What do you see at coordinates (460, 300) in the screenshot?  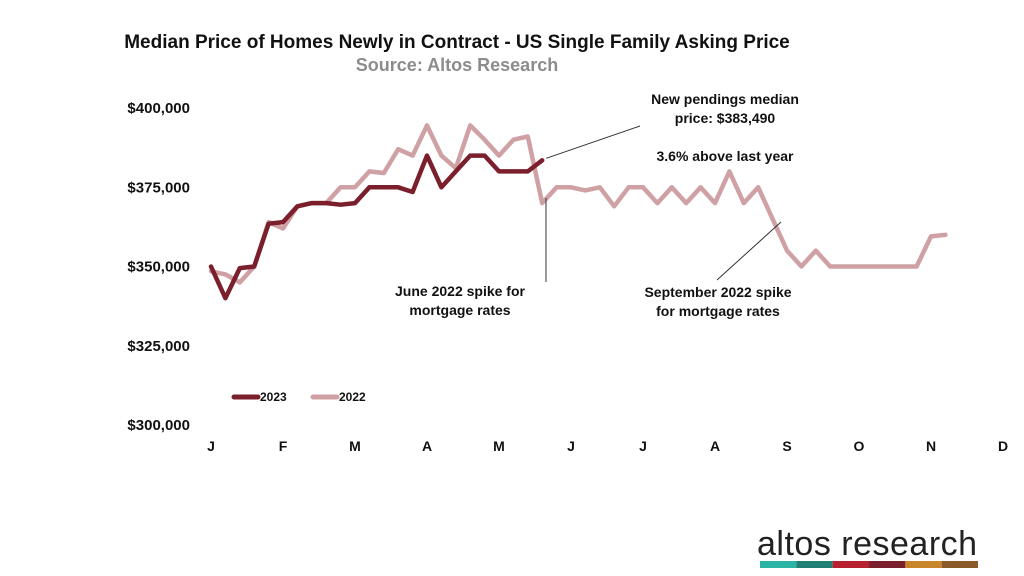 I see `annotation-text: June 2022 spike for mortgage rates` at bounding box center [460, 300].